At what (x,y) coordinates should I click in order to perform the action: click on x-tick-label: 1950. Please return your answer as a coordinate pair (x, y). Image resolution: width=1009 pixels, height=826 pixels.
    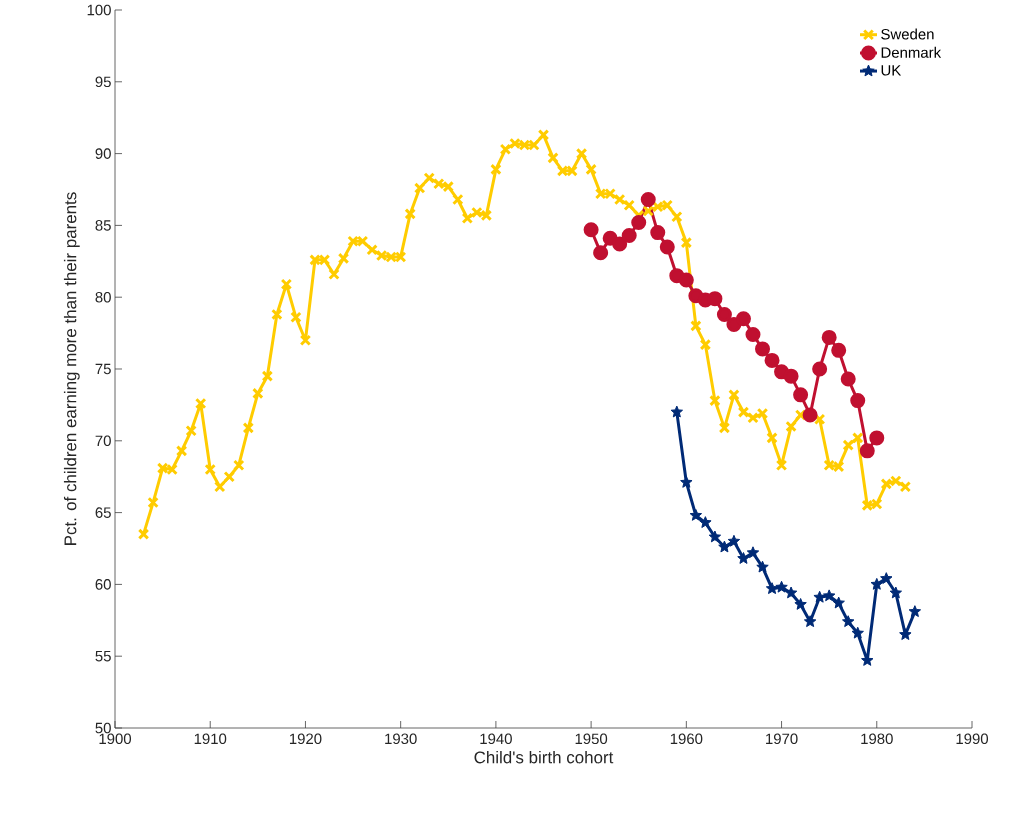
    Looking at the image, I should click on (591, 739).